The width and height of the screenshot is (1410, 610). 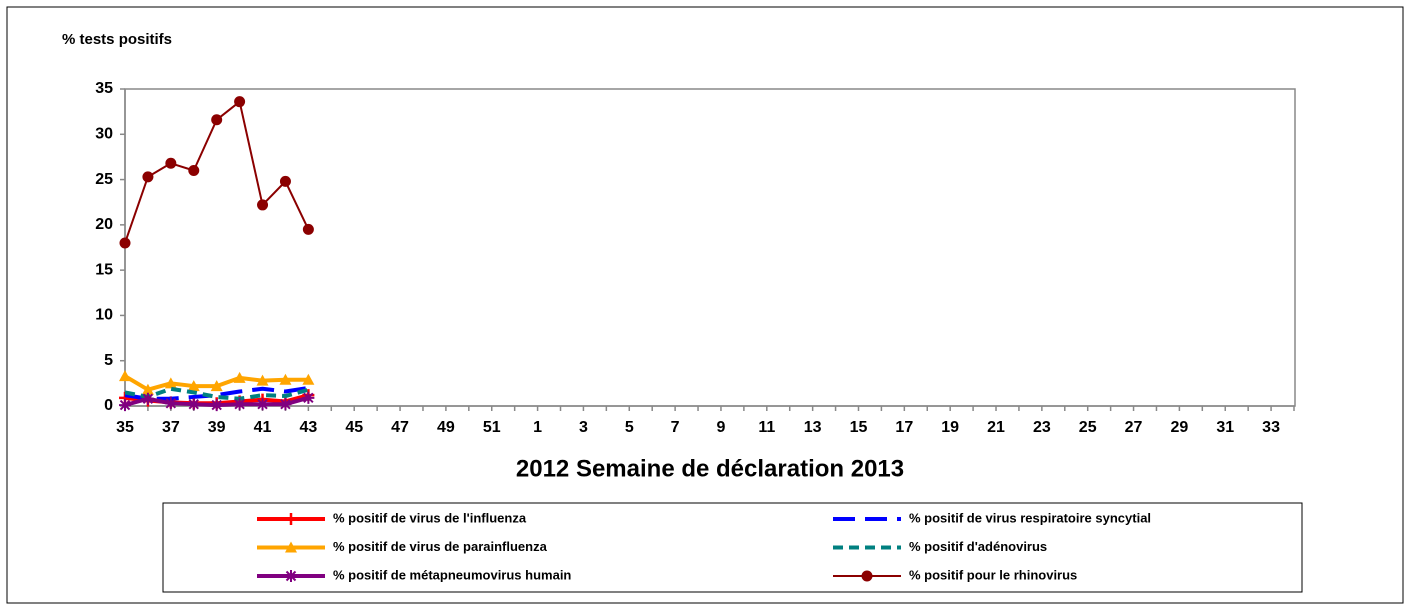 What do you see at coordinates (308, 427) in the screenshot?
I see `x-tick-label: 43` at bounding box center [308, 427].